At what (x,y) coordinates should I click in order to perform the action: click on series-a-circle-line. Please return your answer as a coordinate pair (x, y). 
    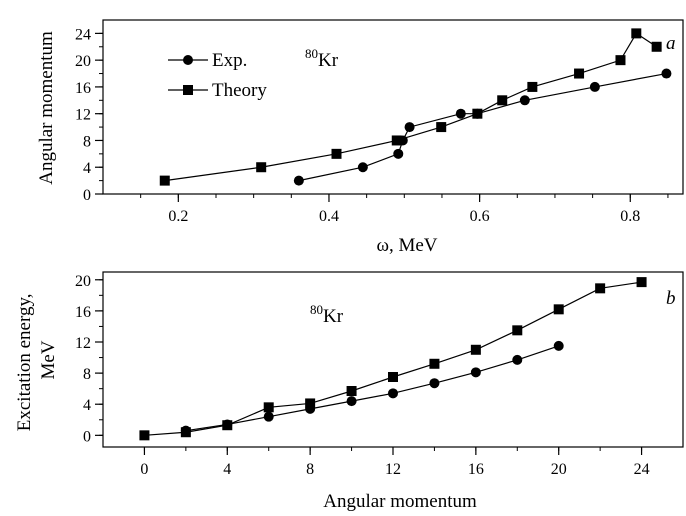
    Looking at the image, I should click on (482, 127).